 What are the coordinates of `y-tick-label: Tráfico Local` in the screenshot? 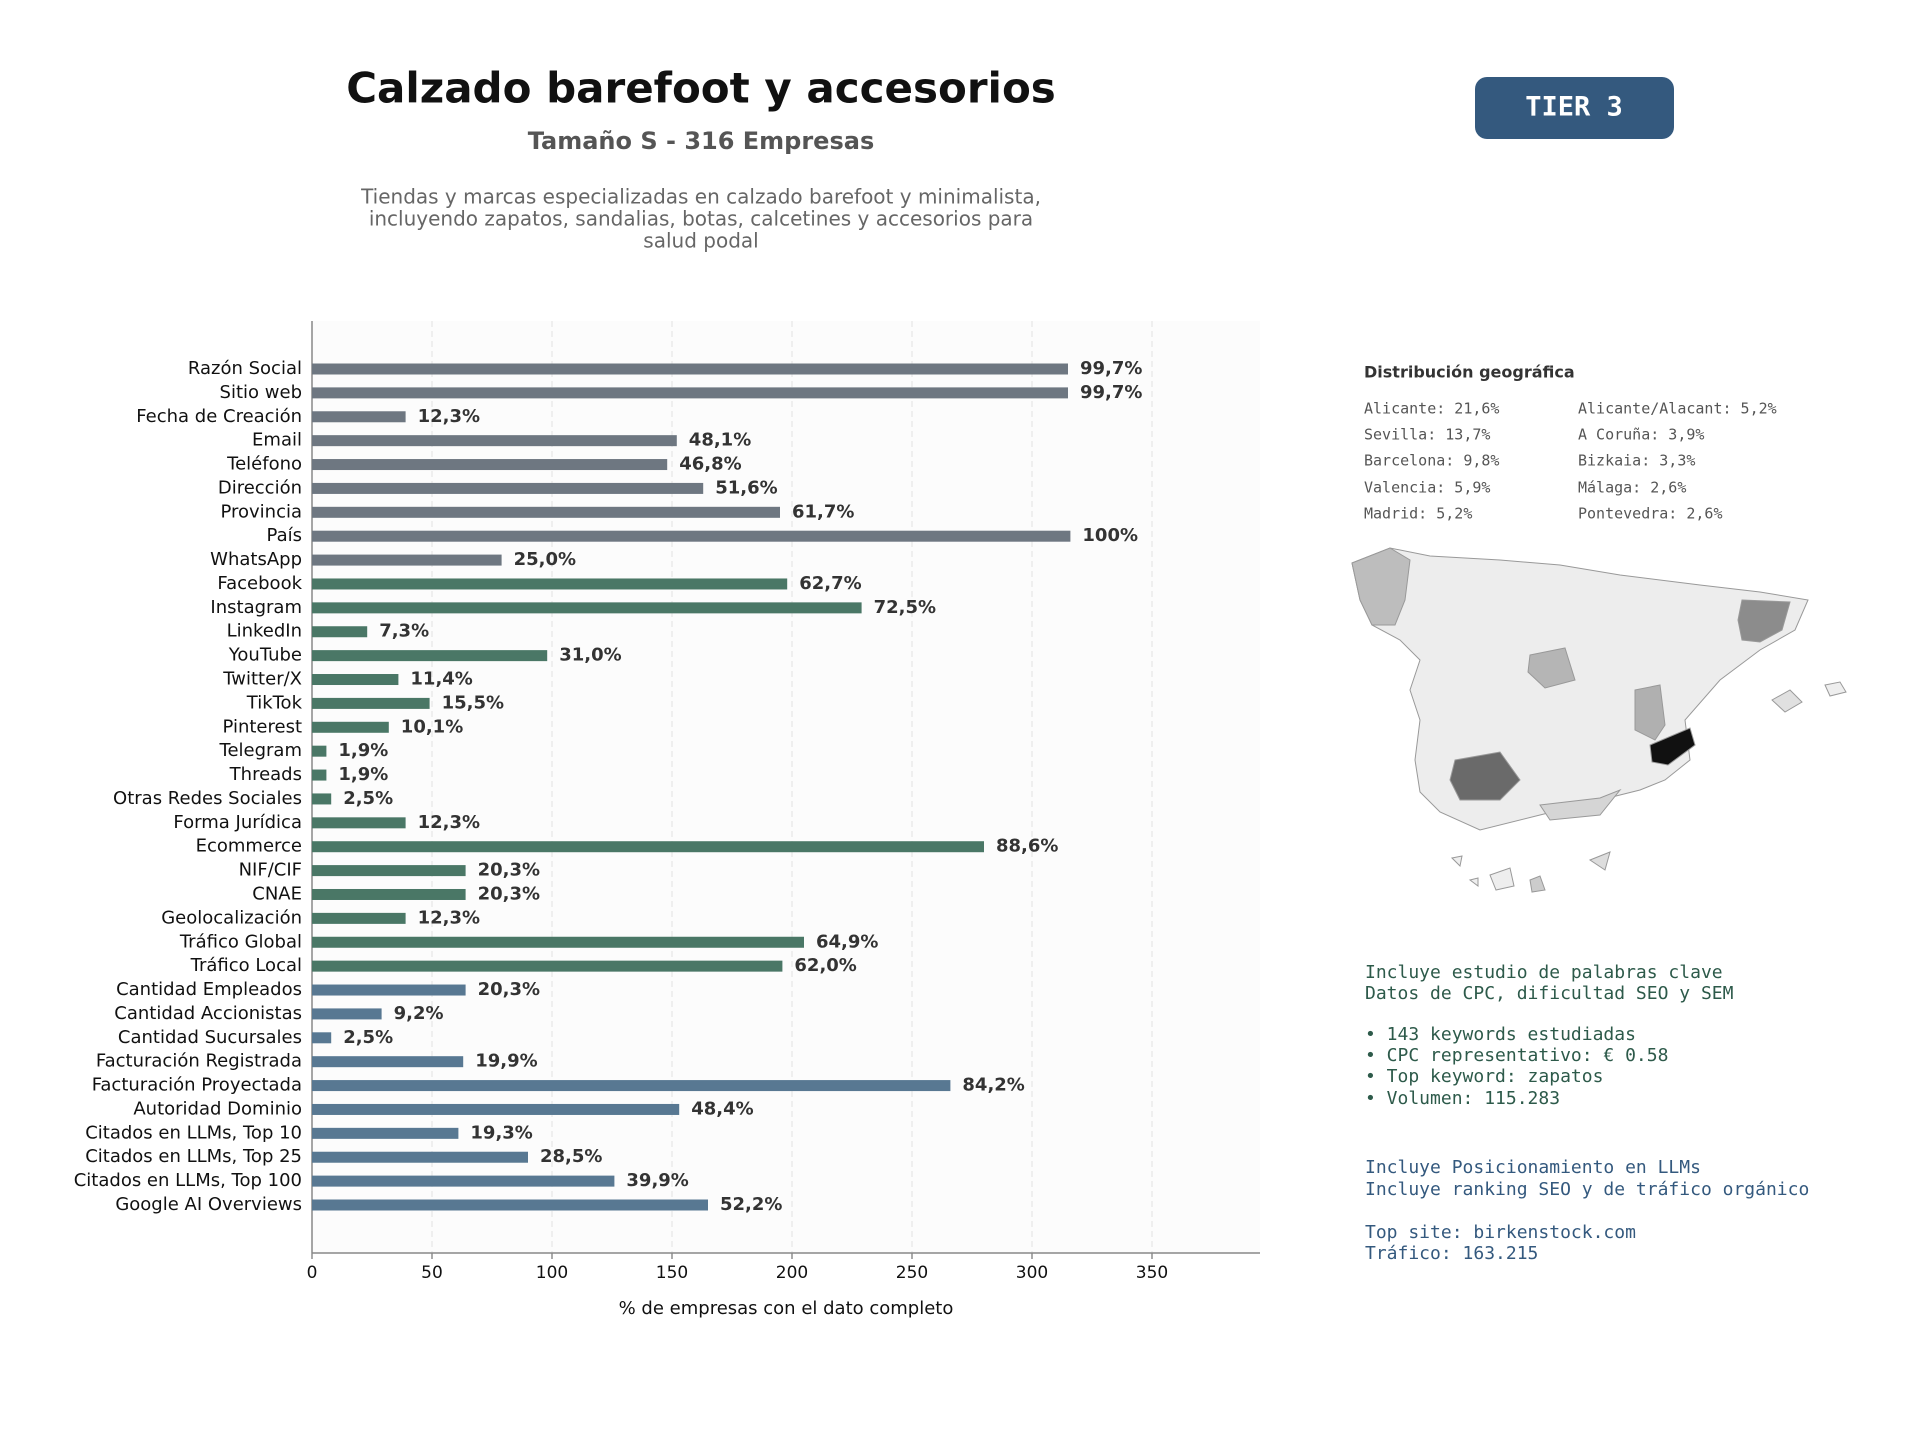 It's located at (246, 965).